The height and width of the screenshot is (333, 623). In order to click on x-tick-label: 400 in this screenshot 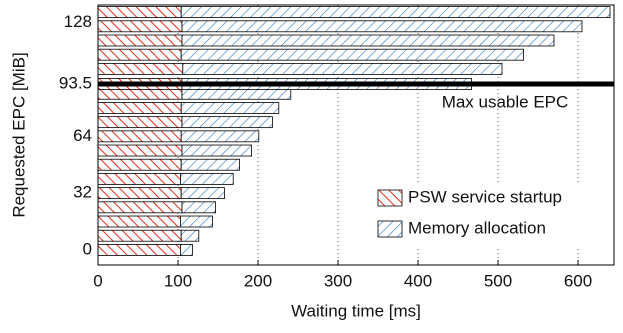, I will do `click(418, 280)`.